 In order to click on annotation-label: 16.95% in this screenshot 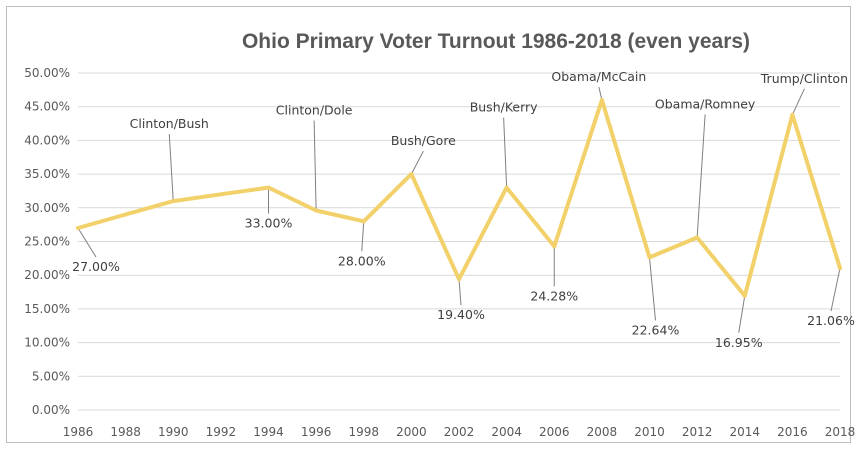, I will do `click(739, 342)`.